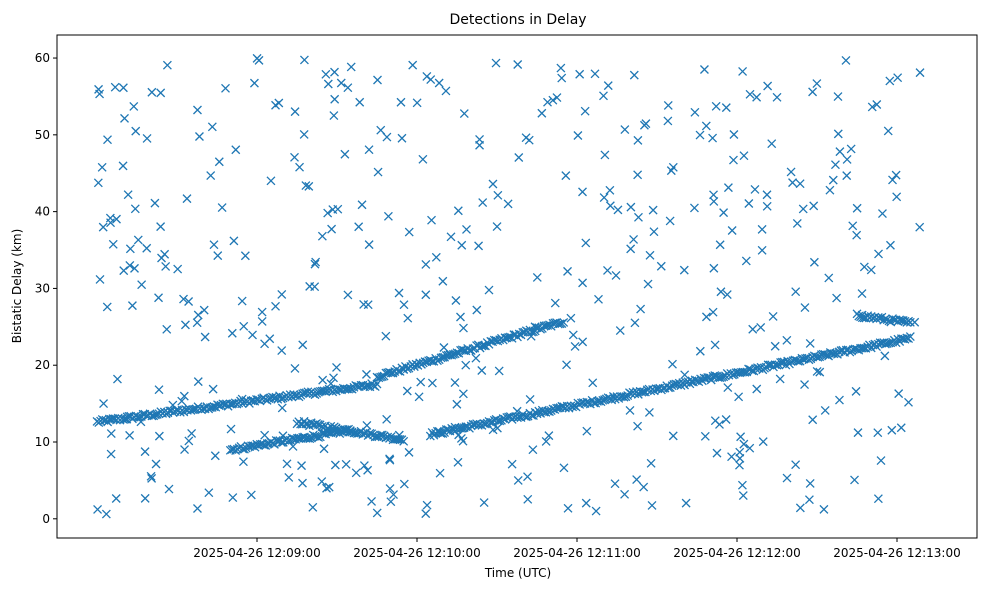 Image resolution: width=989 pixels, height=590 pixels. What do you see at coordinates (17, 286) in the screenshot?
I see `y-axis-label: Bistatic Delay (km)` at bounding box center [17, 286].